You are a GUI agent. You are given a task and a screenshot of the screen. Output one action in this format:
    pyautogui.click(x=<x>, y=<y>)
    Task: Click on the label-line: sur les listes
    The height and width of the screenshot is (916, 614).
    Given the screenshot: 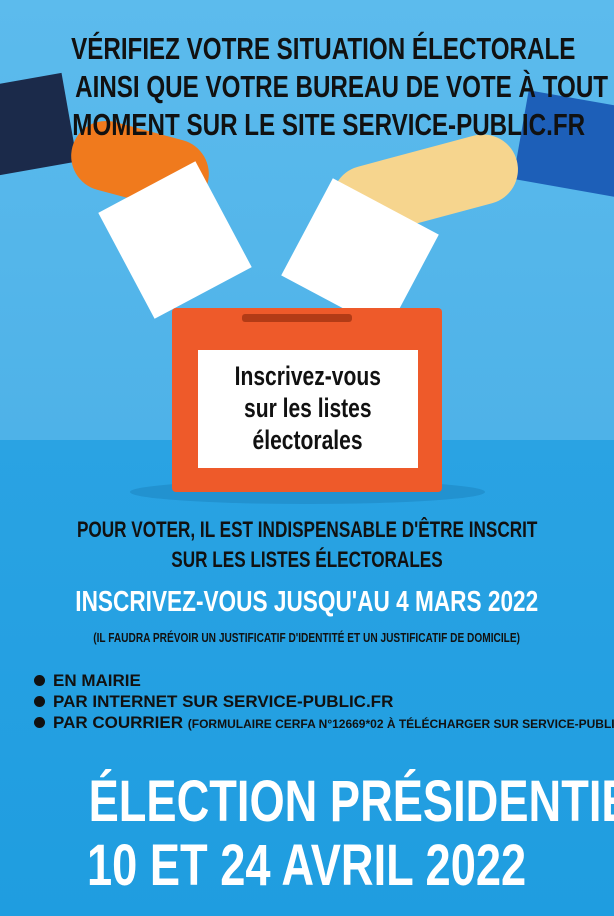 What is the action you would take?
    pyautogui.click(x=308, y=408)
    